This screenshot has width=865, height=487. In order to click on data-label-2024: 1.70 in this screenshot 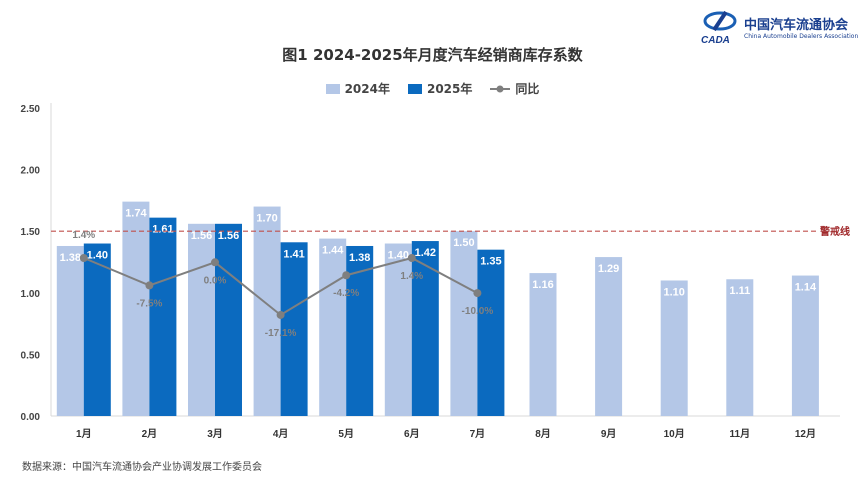, I will do `click(266, 219)`.